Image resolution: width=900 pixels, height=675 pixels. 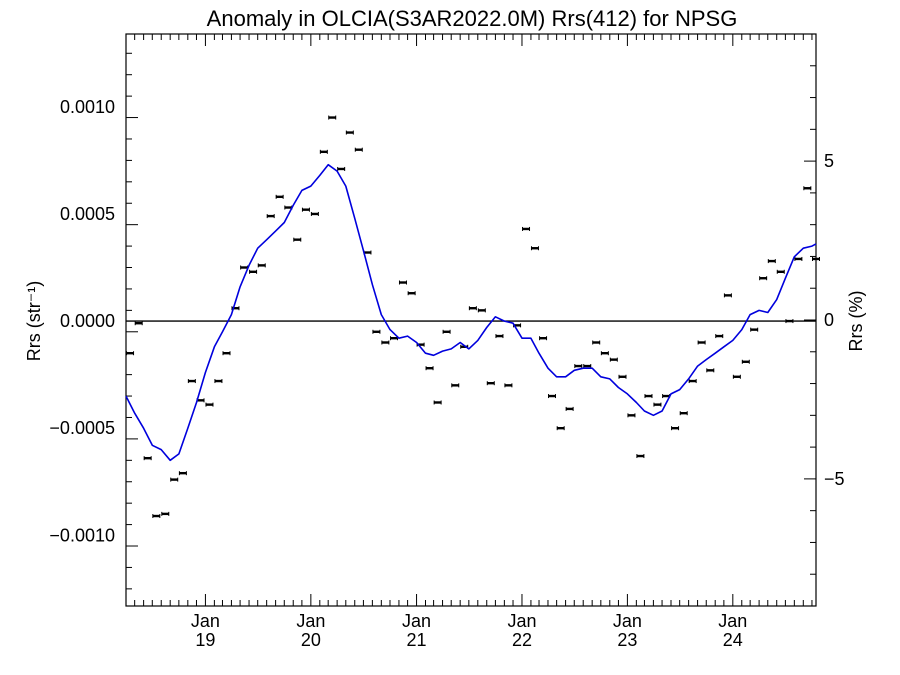 I want to click on right-tick-label: 5, so click(x=829, y=161).